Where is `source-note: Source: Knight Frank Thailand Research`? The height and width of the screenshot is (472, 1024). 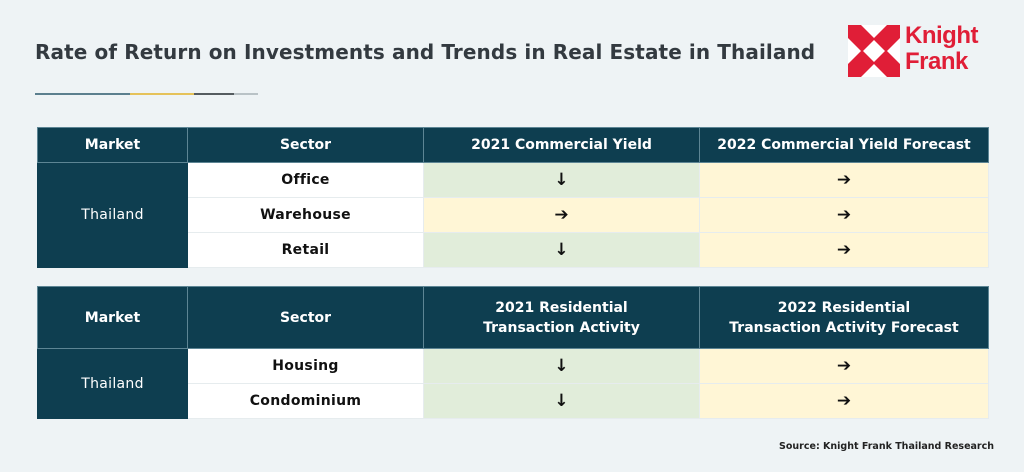
source-note: Source: Knight Frank Thailand Research is located at coordinates (886, 446).